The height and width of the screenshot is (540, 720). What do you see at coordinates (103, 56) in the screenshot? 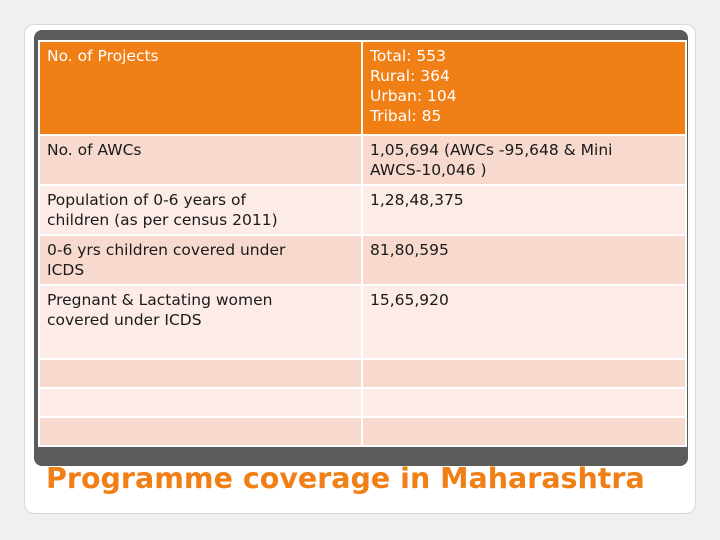
I see `projects-label: No. of Projects` at bounding box center [103, 56].